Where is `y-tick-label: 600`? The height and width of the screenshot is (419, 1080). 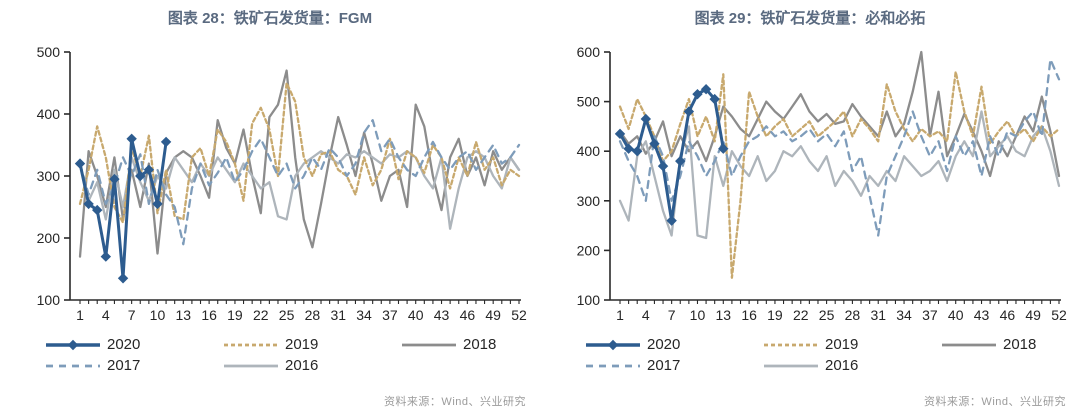
y-tick-label: 600 is located at coordinates (588, 52).